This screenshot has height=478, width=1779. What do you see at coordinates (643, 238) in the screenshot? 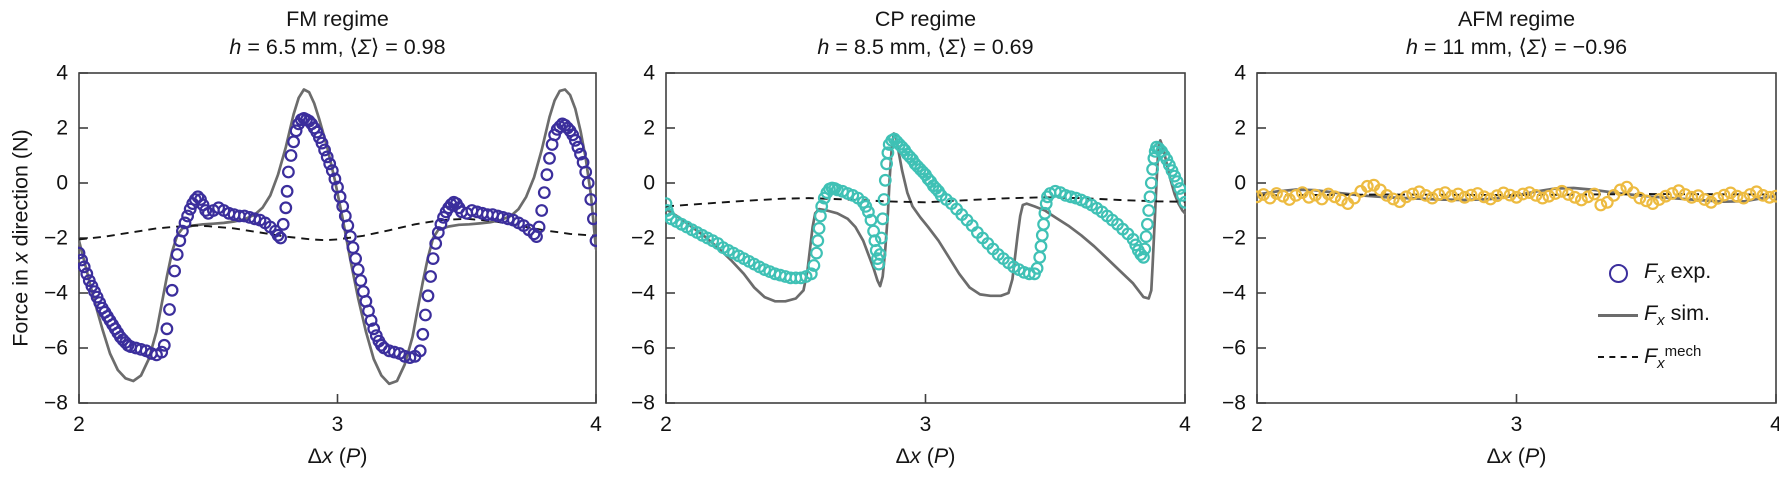
I see `y-tick-label: −2` at bounding box center [643, 238].